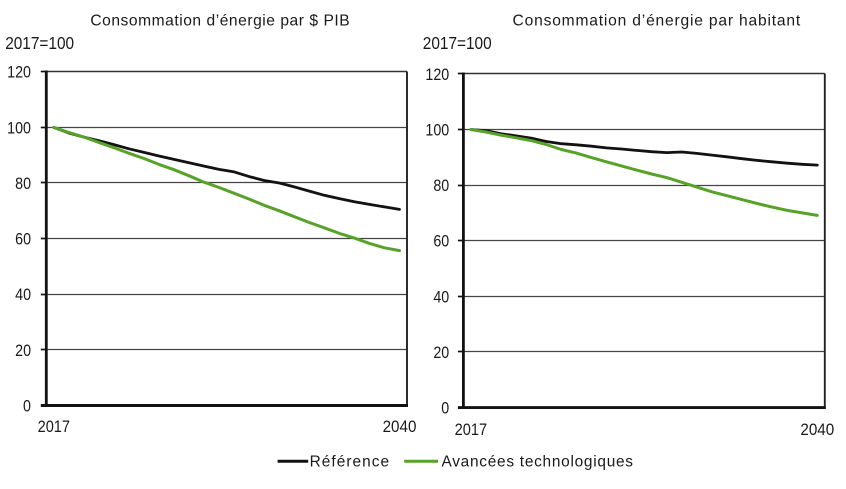 This screenshot has height=489, width=846. Describe the element at coordinates (538, 461) in the screenshot. I see `svg-text: Avancées technologiques` at that location.